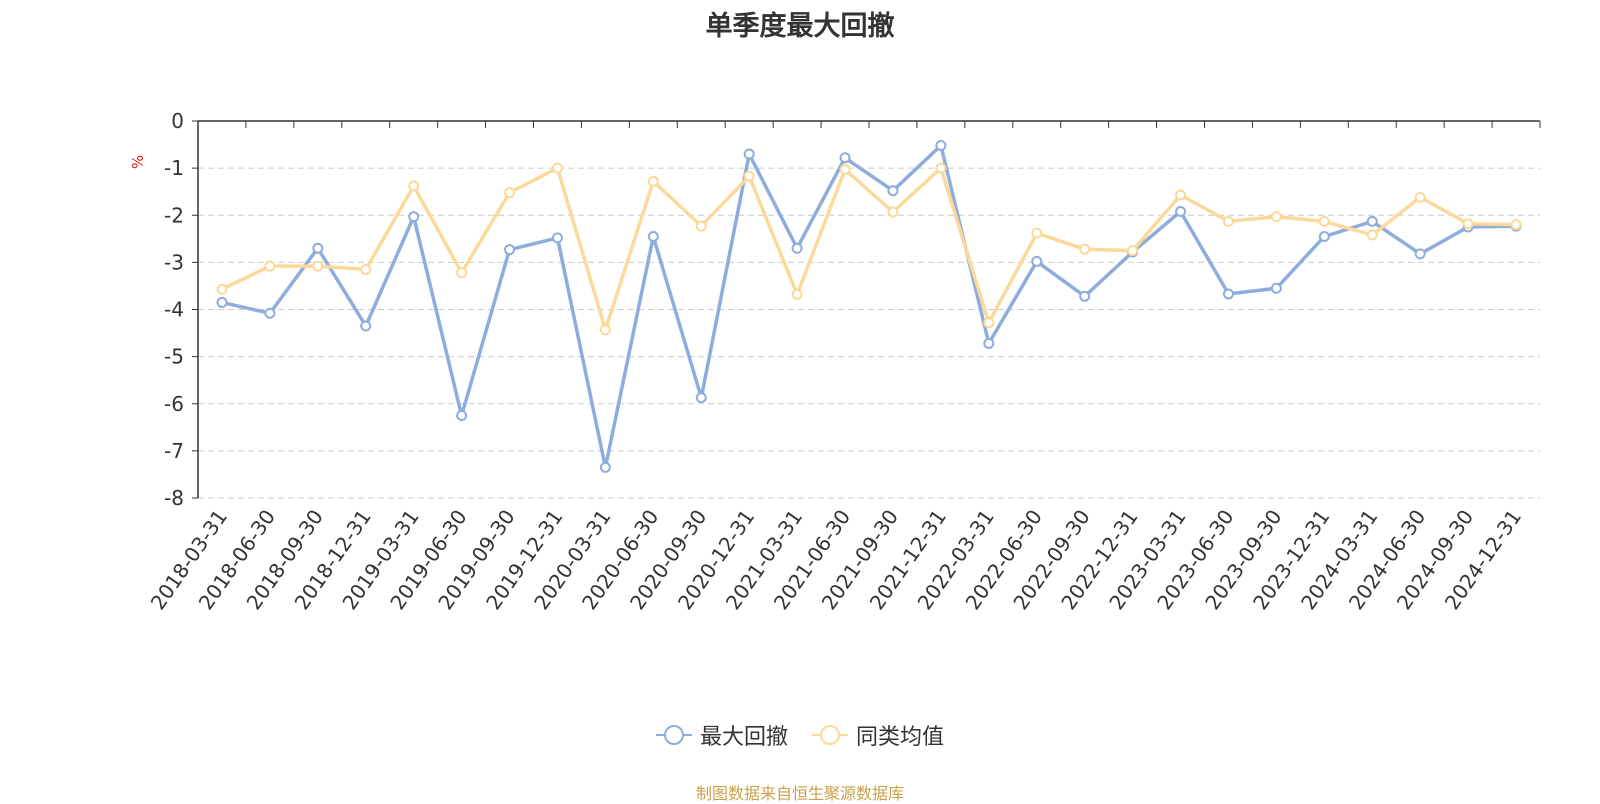  I want to click on y-tick-label: -3, so click(174, 262).